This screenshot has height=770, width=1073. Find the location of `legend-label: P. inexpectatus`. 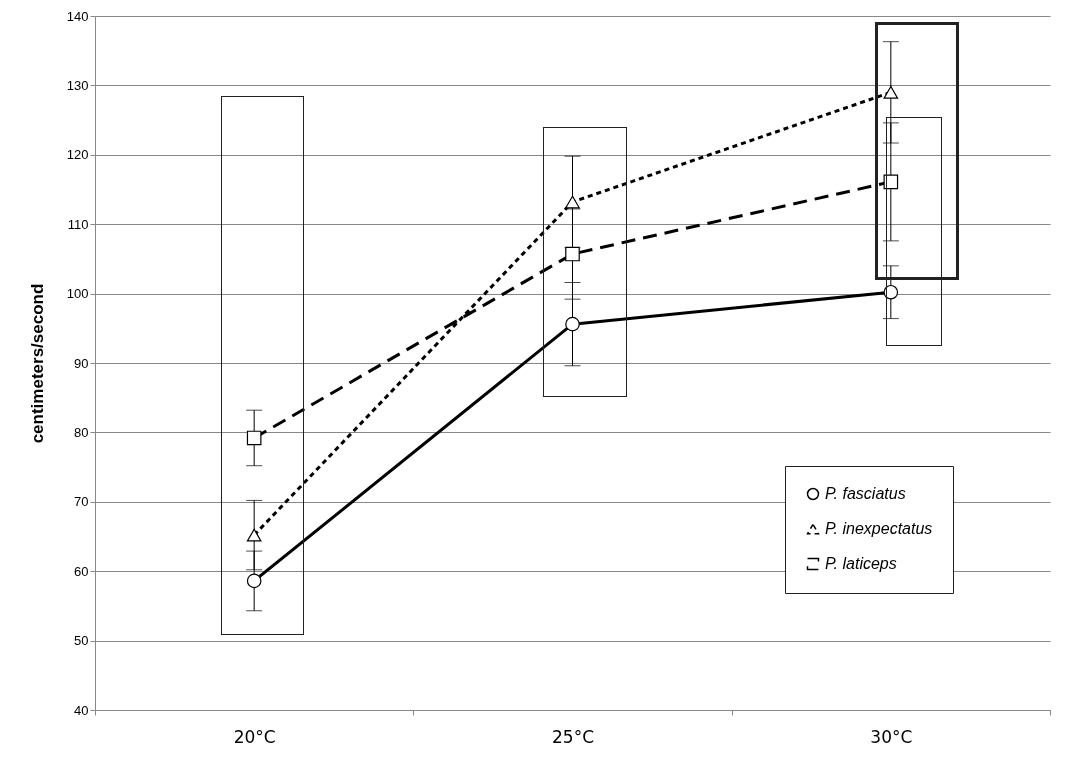

legend-label: P. inexpectatus is located at coordinates (879, 528).